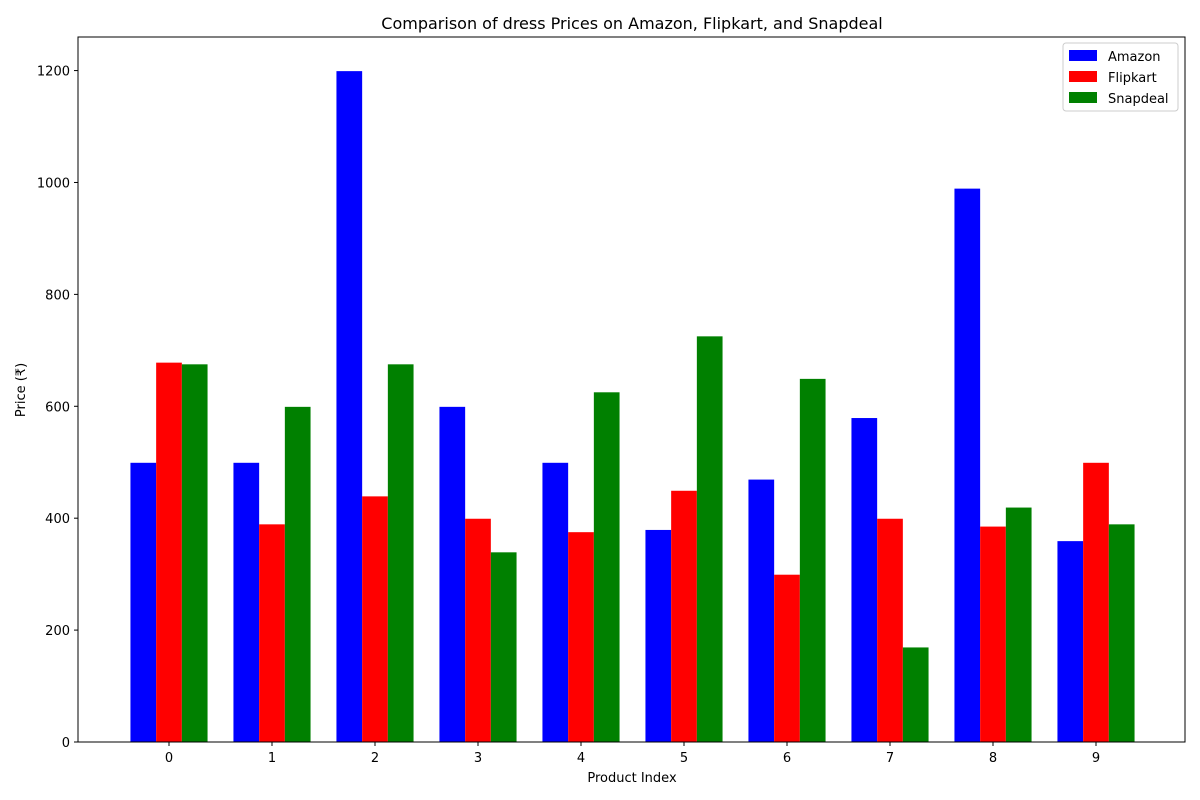 Image resolution: width=1200 pixels, height=800 pixels. Describe the element at coordinates (632, 778) in the screenshot. I see `x-axis-label: Product Index` at that location.